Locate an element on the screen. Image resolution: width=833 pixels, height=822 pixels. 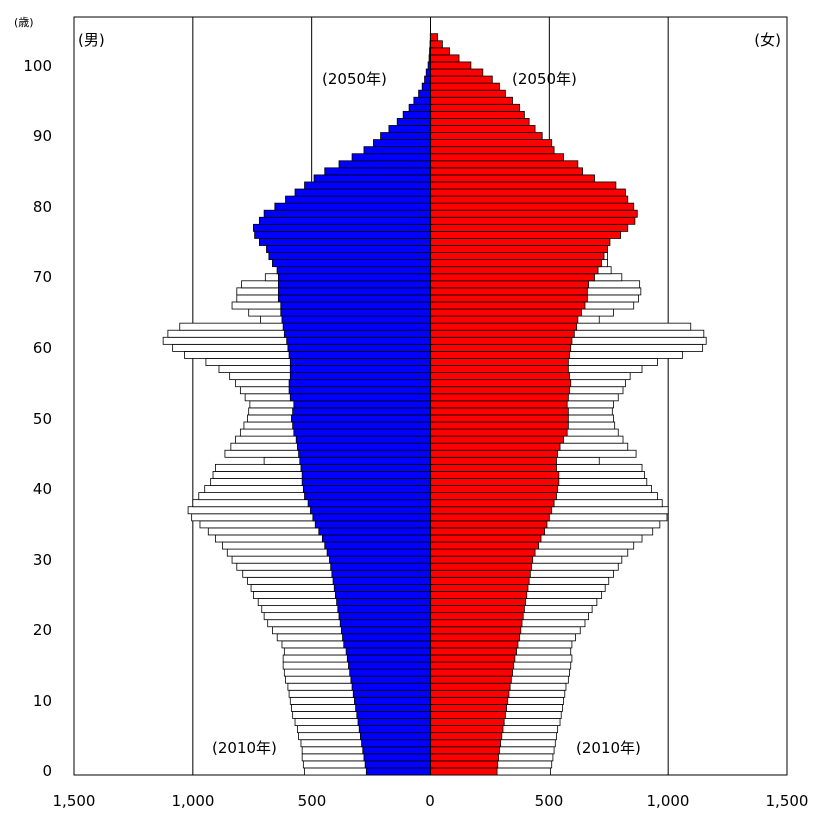
female-2050-label: (2050年) is located at coordinates (544, 79).